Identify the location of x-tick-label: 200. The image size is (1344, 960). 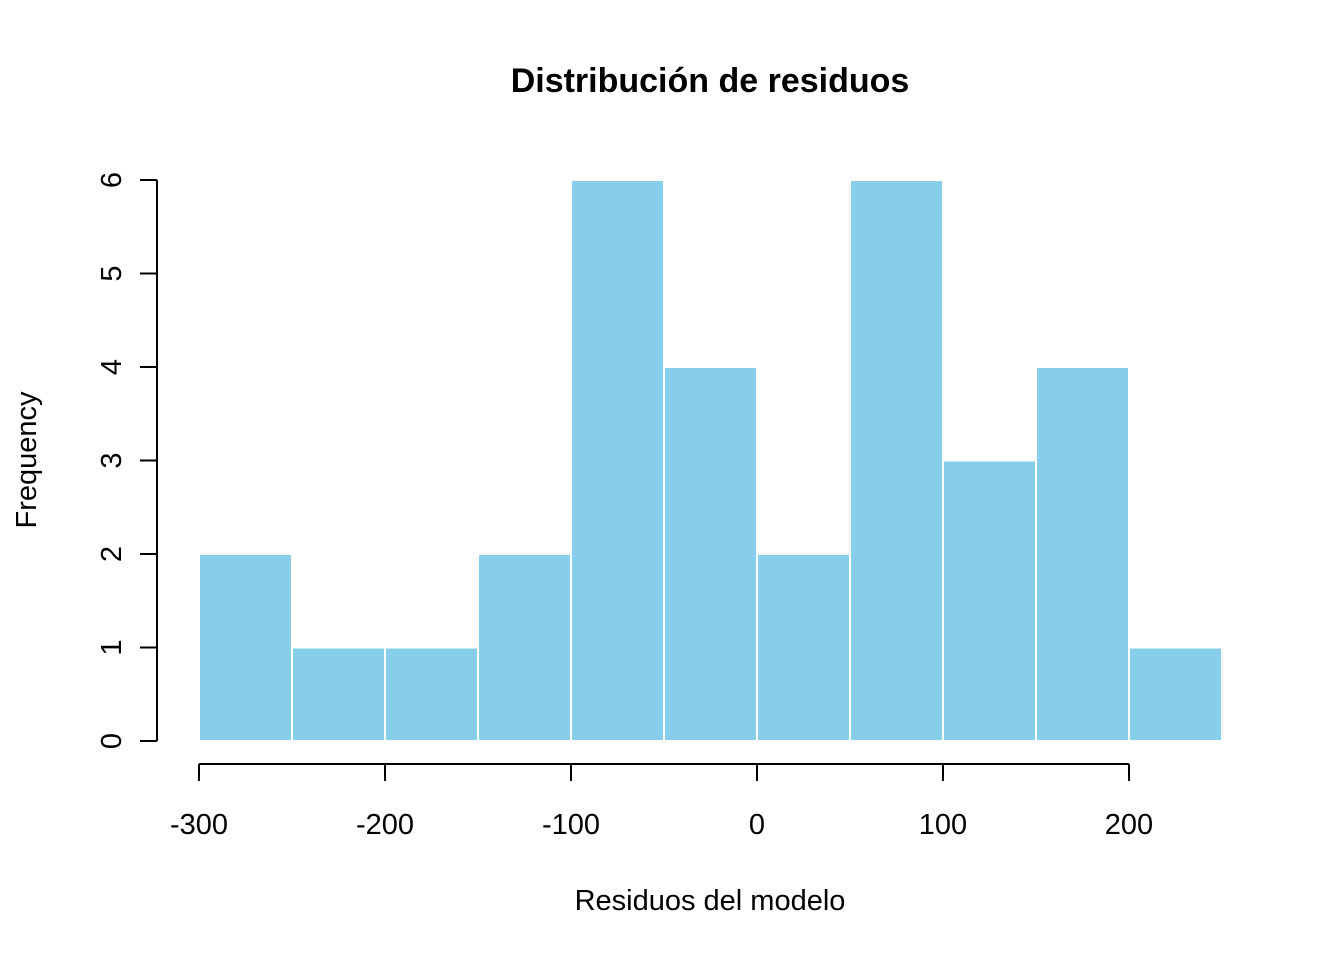
(1129, 825).